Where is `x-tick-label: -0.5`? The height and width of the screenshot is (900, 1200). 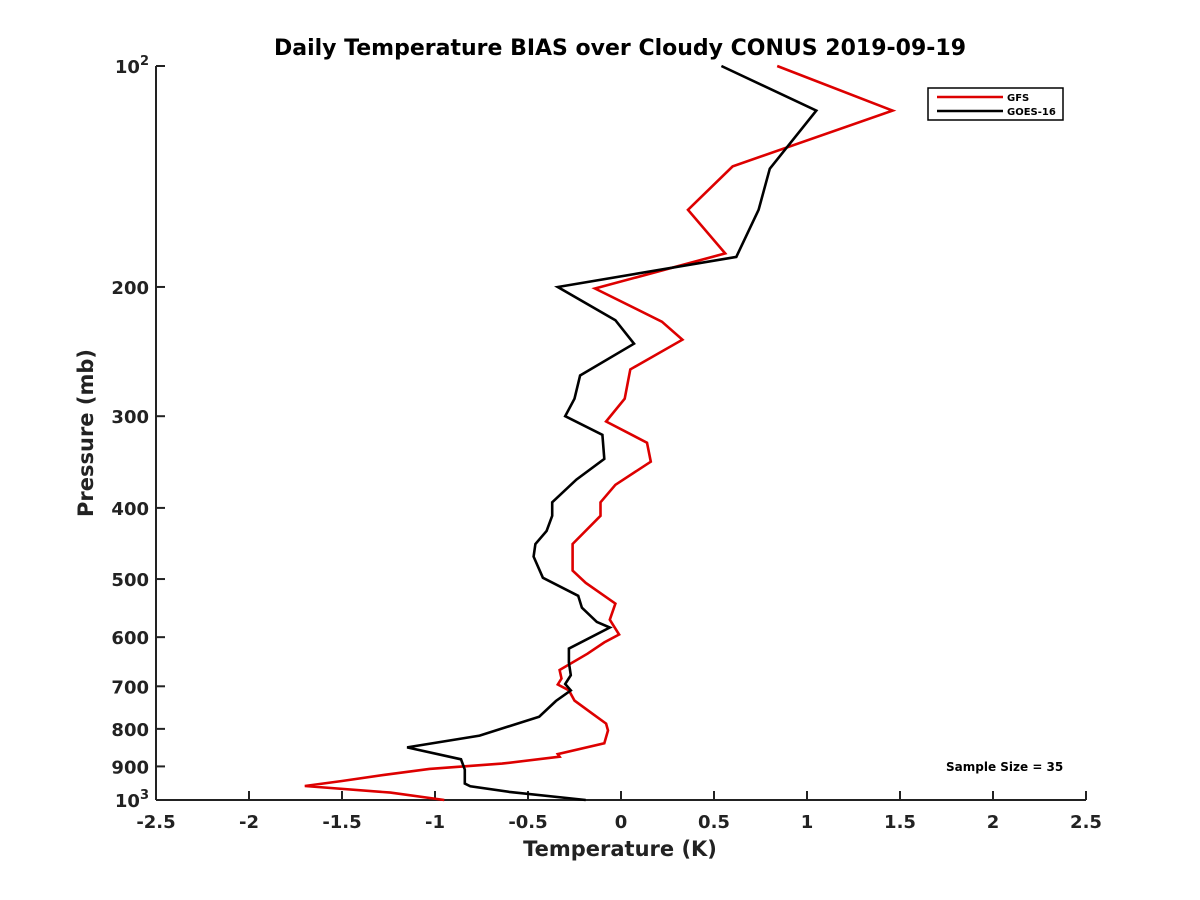 x-tick-label: -0.5 is located at coordinates (527, 822).